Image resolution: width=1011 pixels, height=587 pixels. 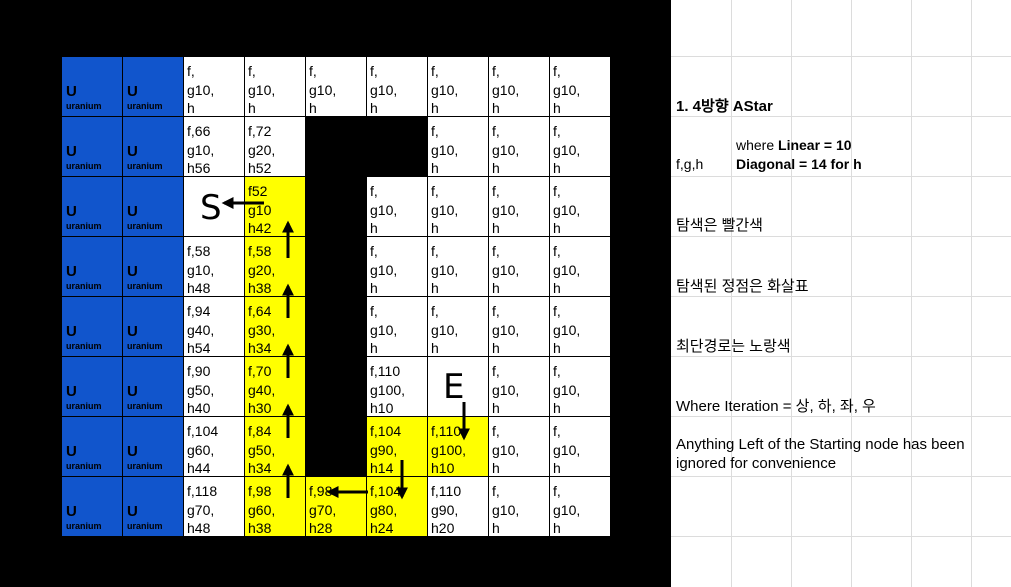 What do you see at coordinates (214, 447) in the screenshot?
I see `grid-cell: f,104 g60, h44` at bounding box center [214, 447].